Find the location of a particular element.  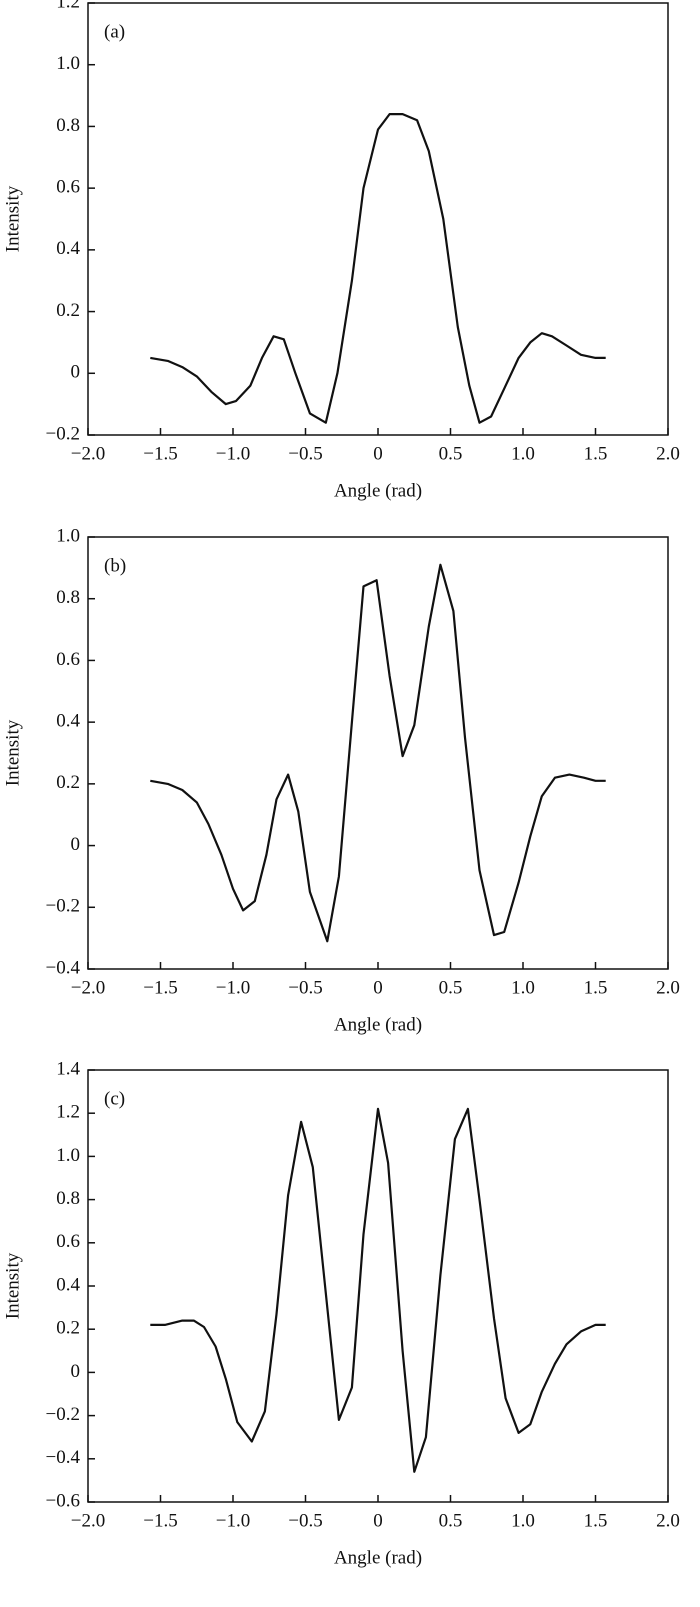

y-tick-label: 1.4 is located at coordinates (68, 1068).